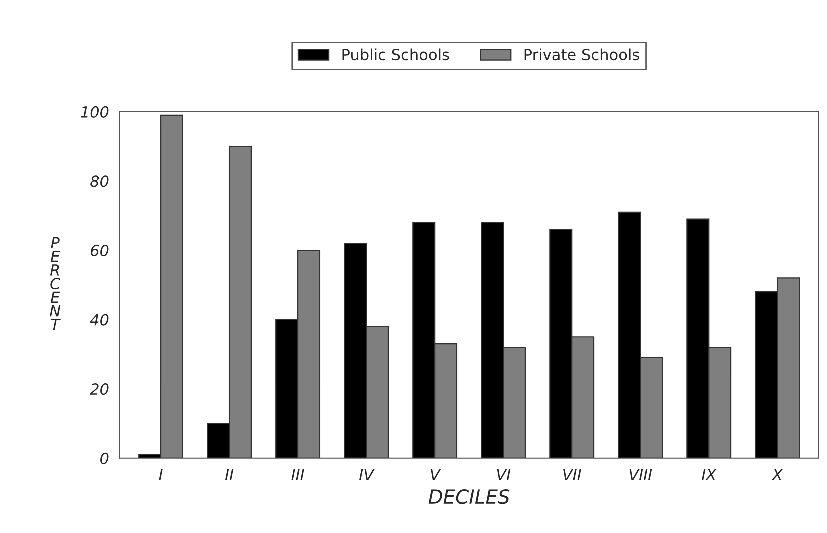 This screenshot has height=533, width=827. I want to click on x-tick-label: VII, so click(573, 474).